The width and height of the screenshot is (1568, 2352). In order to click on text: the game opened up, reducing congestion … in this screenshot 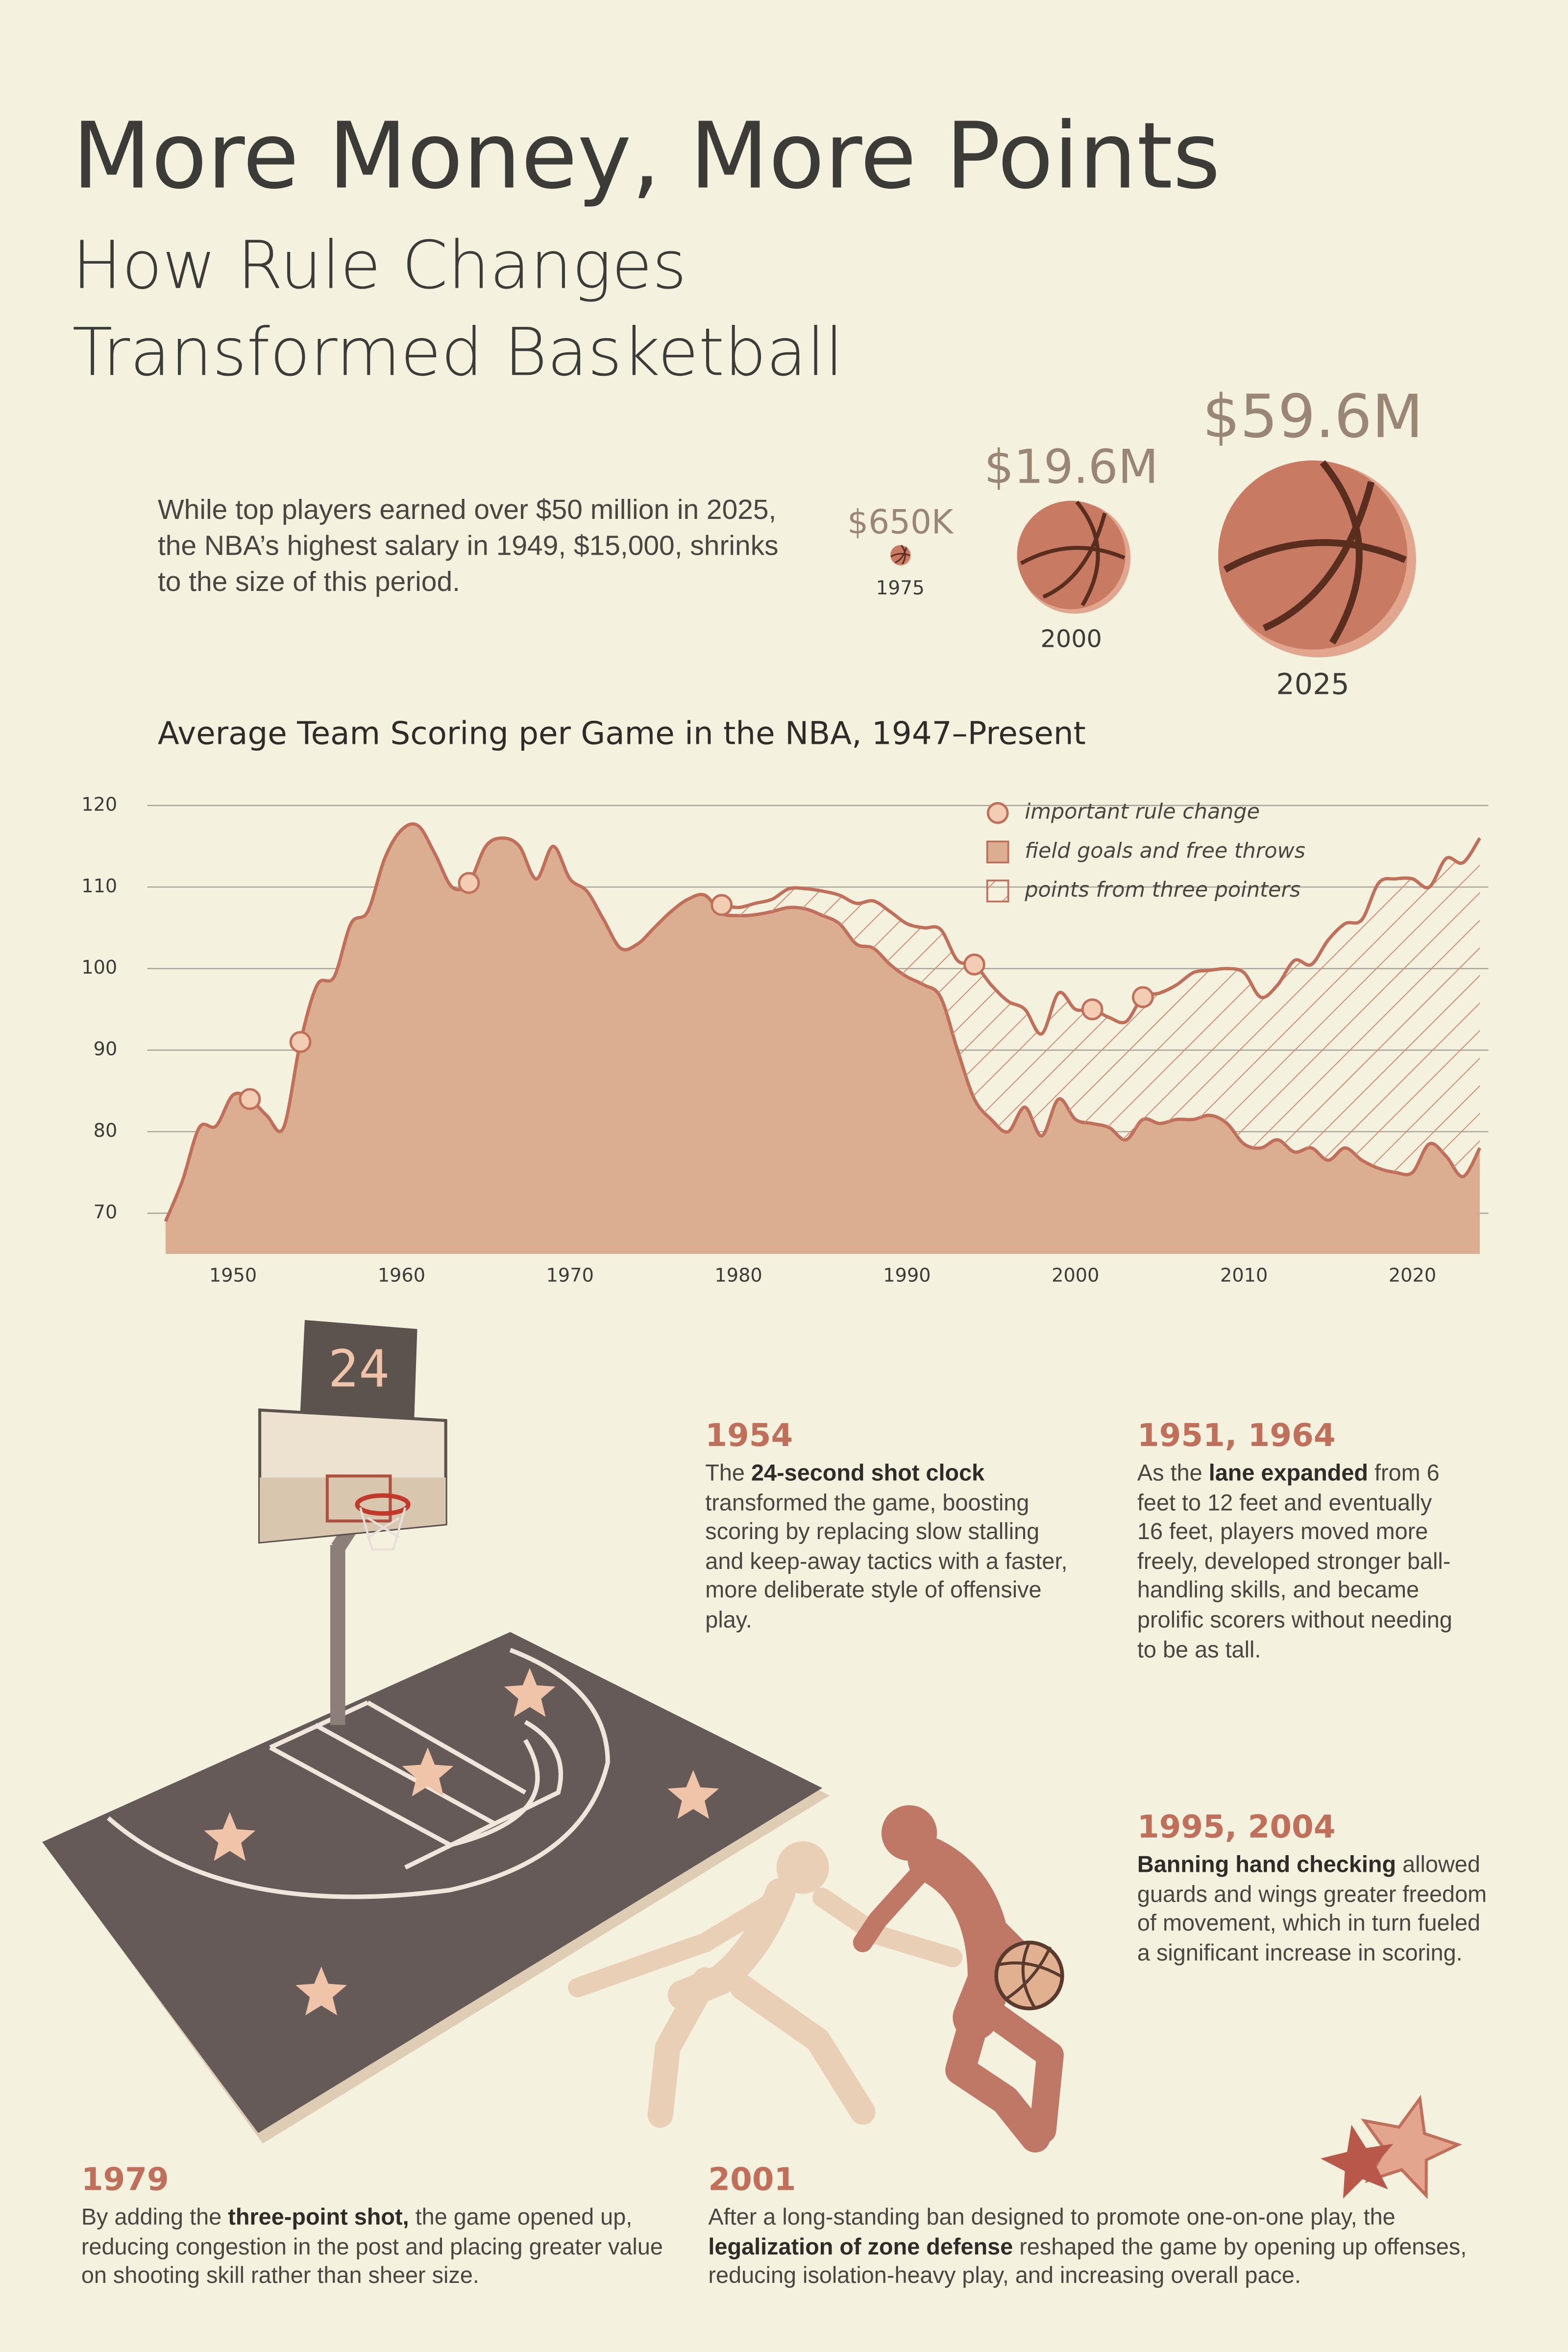, I will do `click(372, 2247)`.